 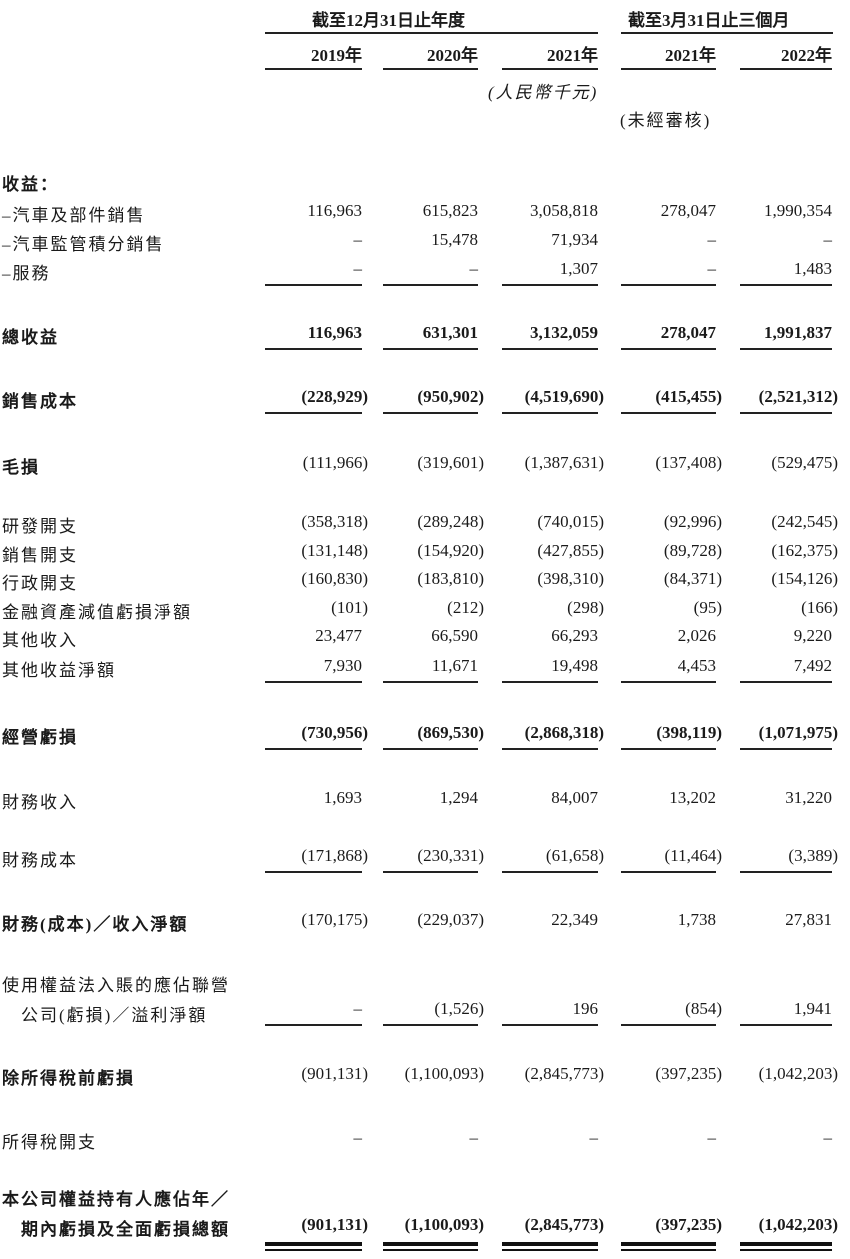 What do you see at coordinates (688, 396) in the screenshot?
I see `row-value: (415,455)` at bounding box center [688, 396].